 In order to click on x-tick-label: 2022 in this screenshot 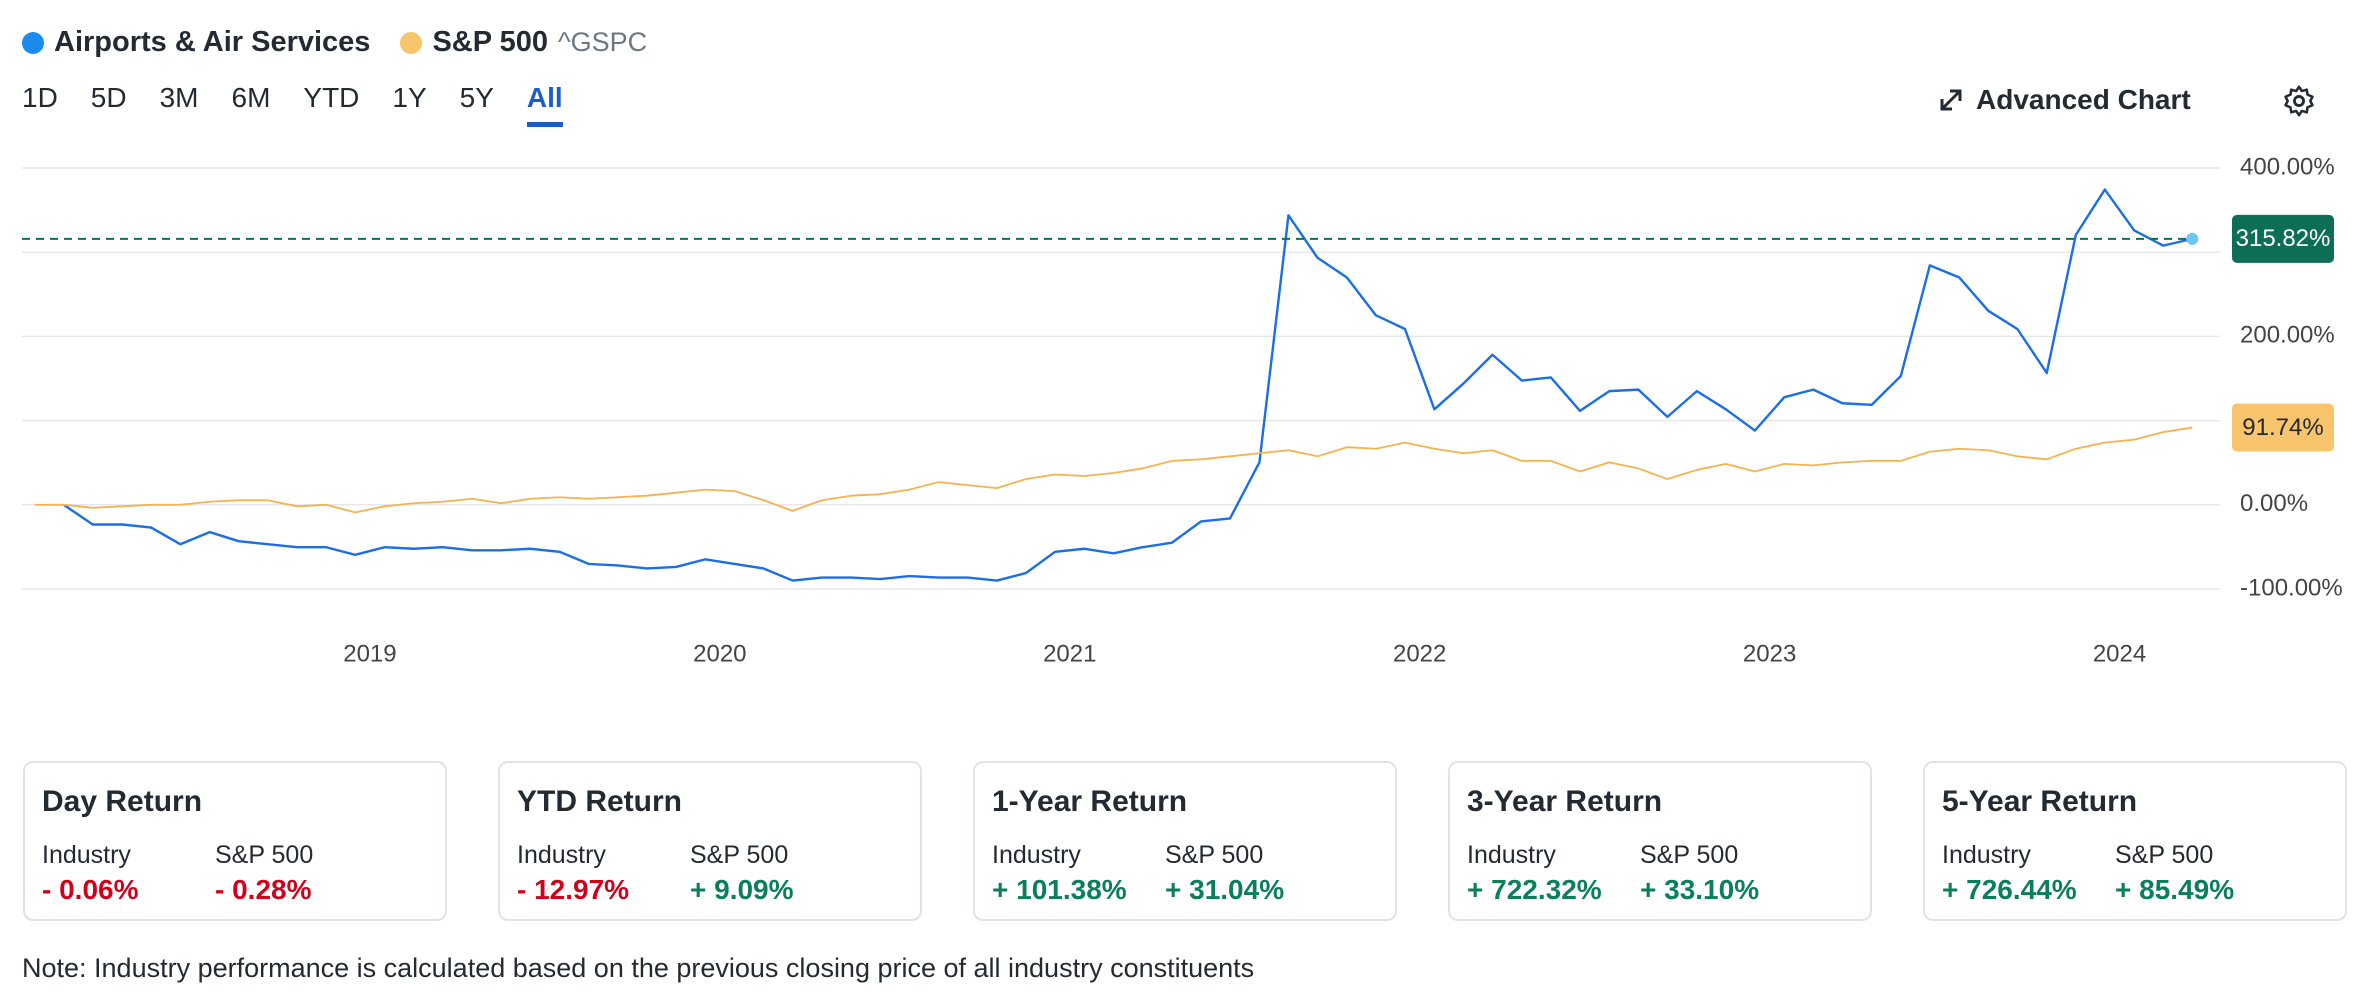, I will do `click(1419, 653)`.